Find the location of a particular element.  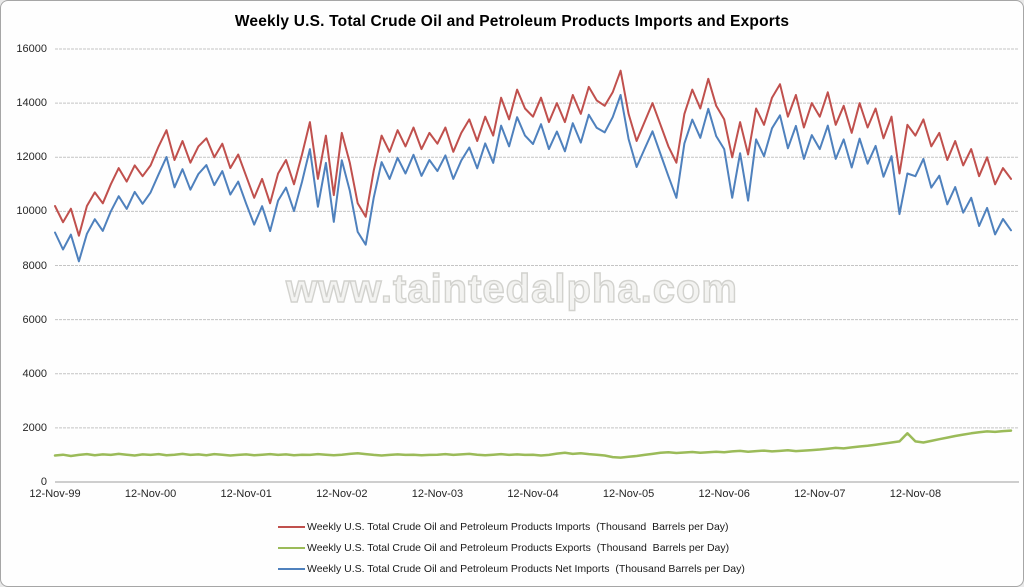

y-tick-label-6000: 6000 is located at coordinates (34, 319).